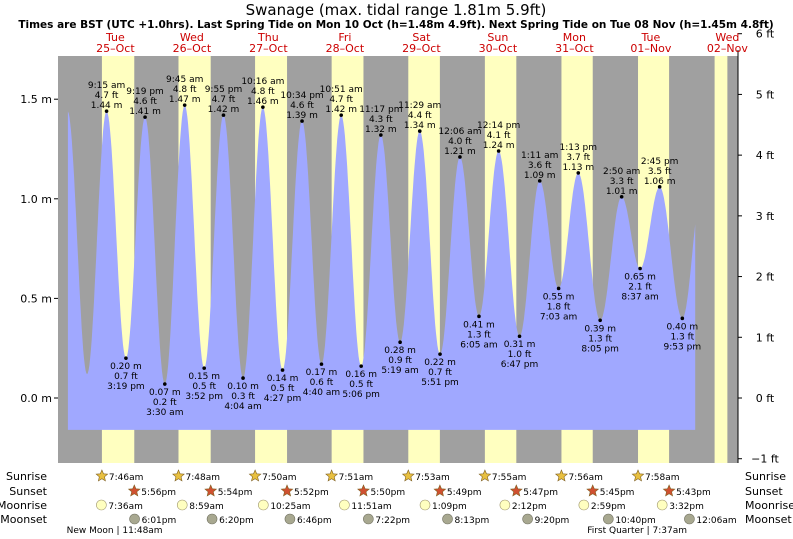 This screenshot has height=539, width=793. Describe the element at coordinates (145, 112) in the screenshot. I see `tide-metres: 1.41 m` at that location.